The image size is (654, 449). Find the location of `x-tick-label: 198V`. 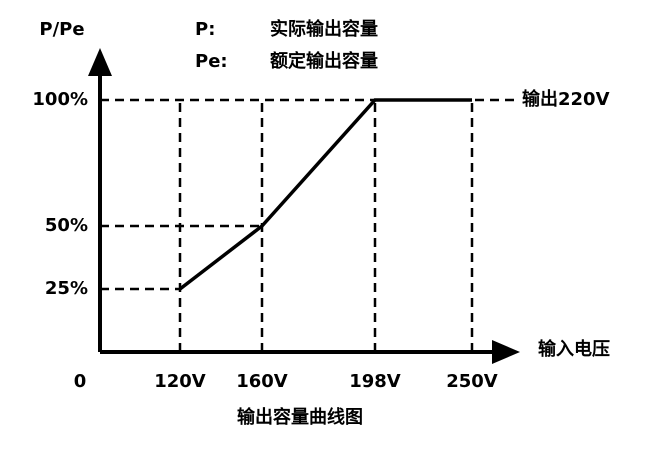

x-tick-label: 198V is located at coordinates (375, 381).